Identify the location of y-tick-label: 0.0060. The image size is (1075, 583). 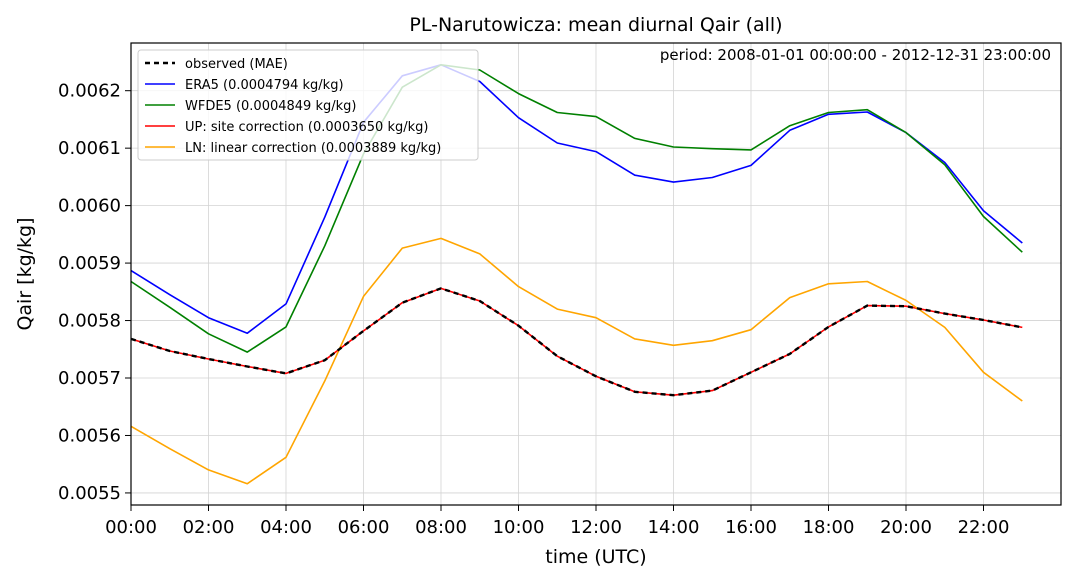
(89, 206).